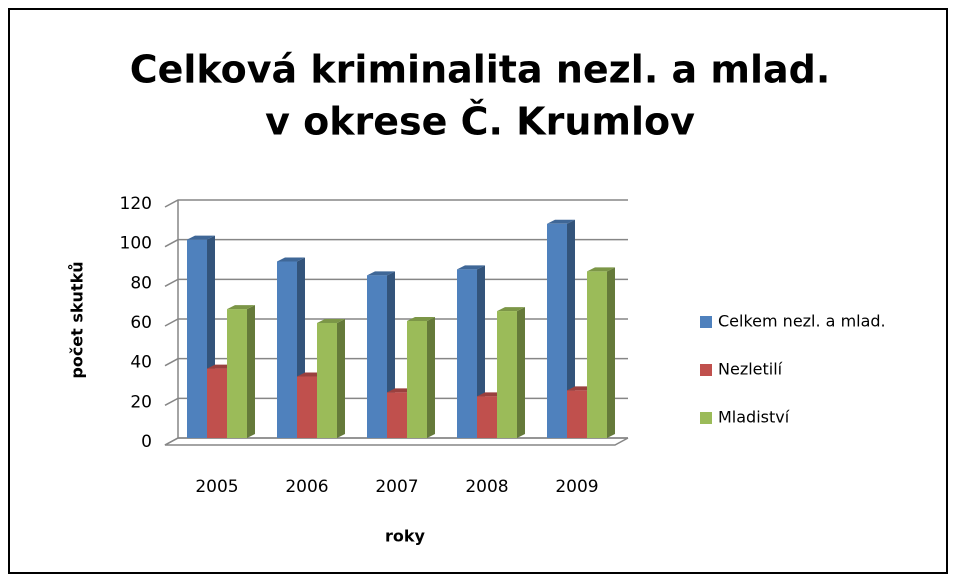 The height and width of the screenshot is (583, 957). Describe the element at coordinates (216, 487) in the screenshot. I see `x-tick-label: 2005` at that location.